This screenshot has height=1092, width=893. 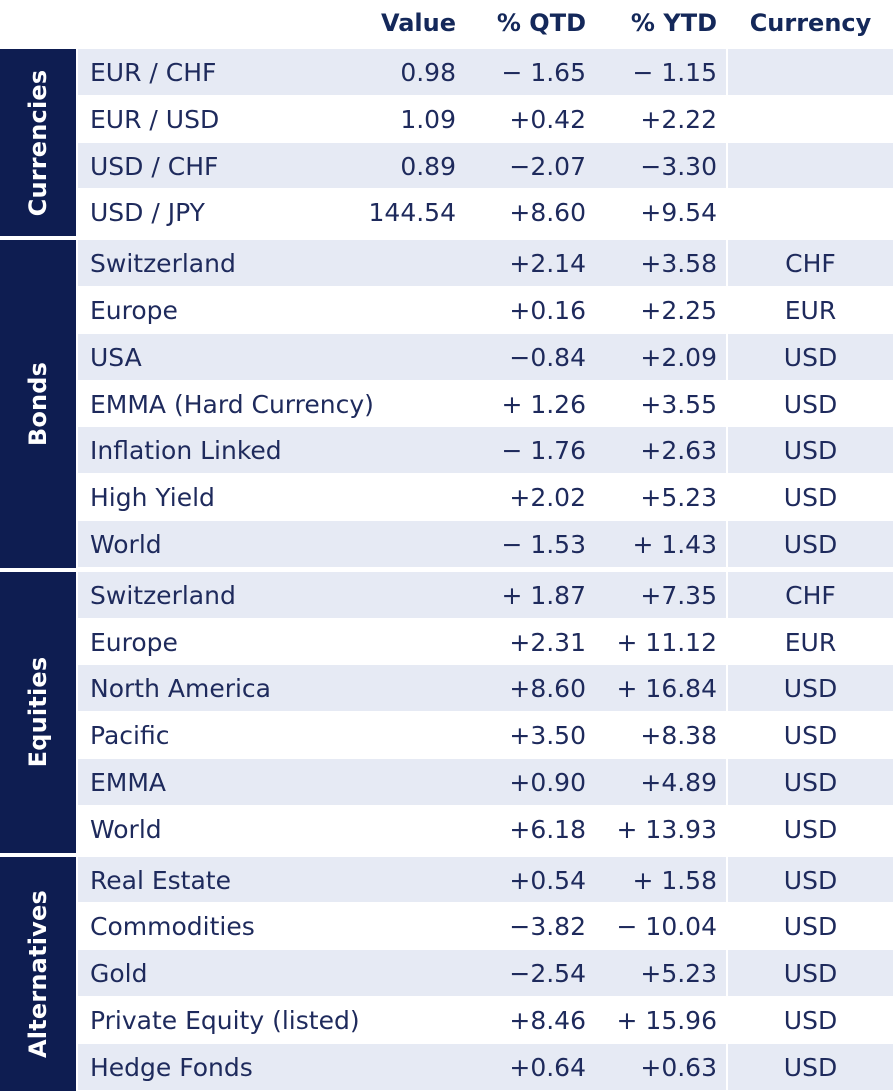 I want to click on row-name: Commodities, so click(x=172, y=927).